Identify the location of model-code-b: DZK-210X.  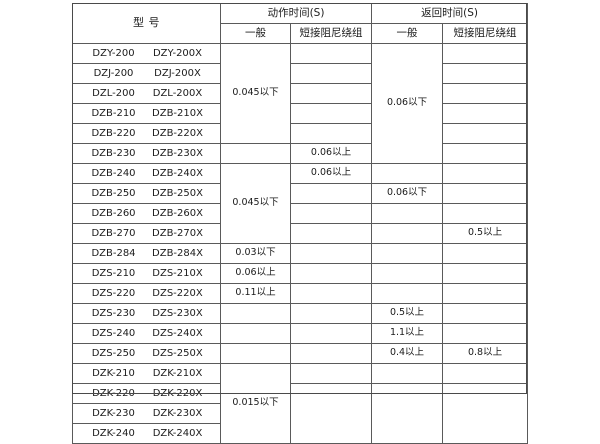
(177, 373).